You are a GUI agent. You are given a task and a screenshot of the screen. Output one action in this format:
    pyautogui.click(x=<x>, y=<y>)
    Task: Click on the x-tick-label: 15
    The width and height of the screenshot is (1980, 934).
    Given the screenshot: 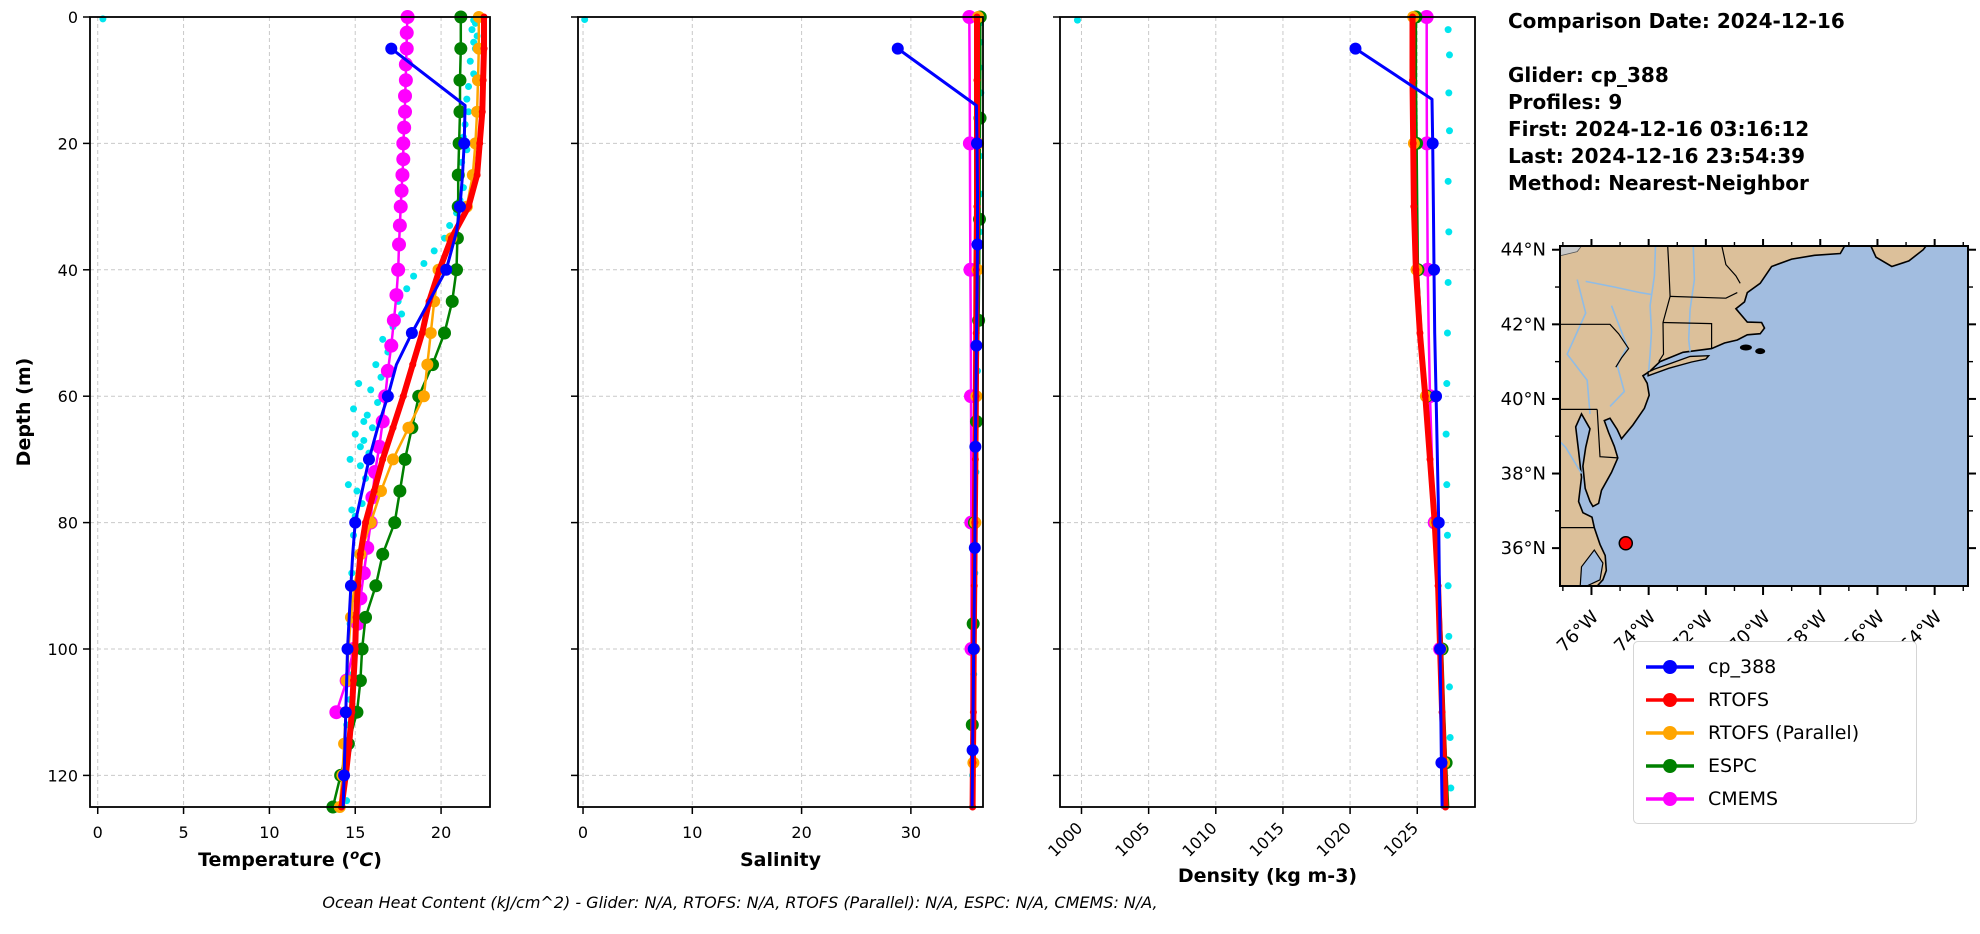 What is the action you would take?
    pyautogui.click(x=355, y=832)
    